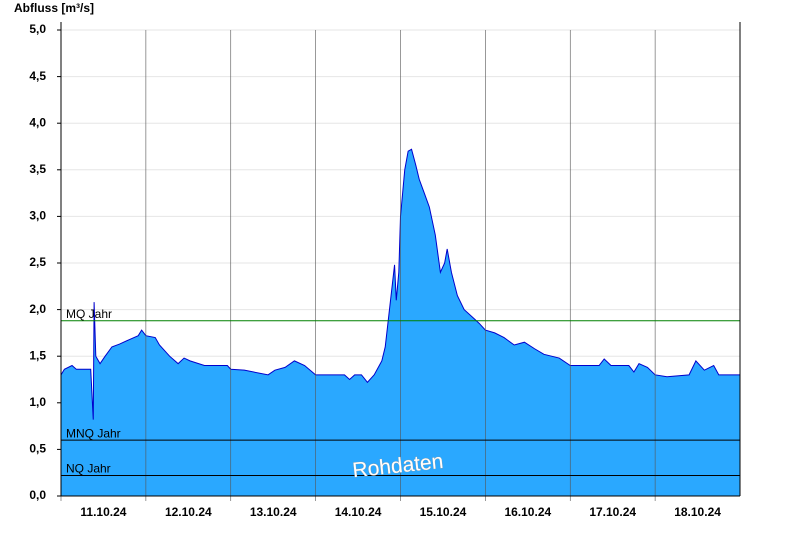  Describe the element at coordinates (37, 309) in the screenshot. I see `y-tick-label: 2,0` at that location.